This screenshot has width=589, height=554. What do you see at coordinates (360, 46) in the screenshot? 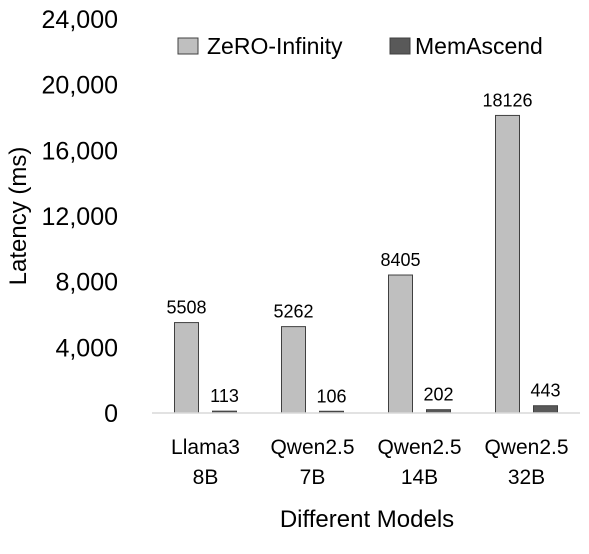
I see `legend: ZeRO-Infinity MemAscend` at bounding box center [360, 46].